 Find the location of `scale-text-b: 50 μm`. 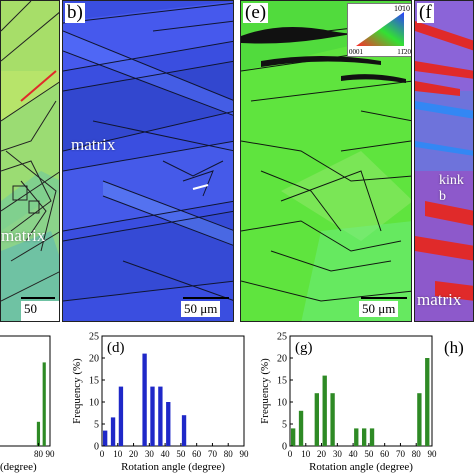

scale-text-b: 50 μm is located at coordinates (201, 309).